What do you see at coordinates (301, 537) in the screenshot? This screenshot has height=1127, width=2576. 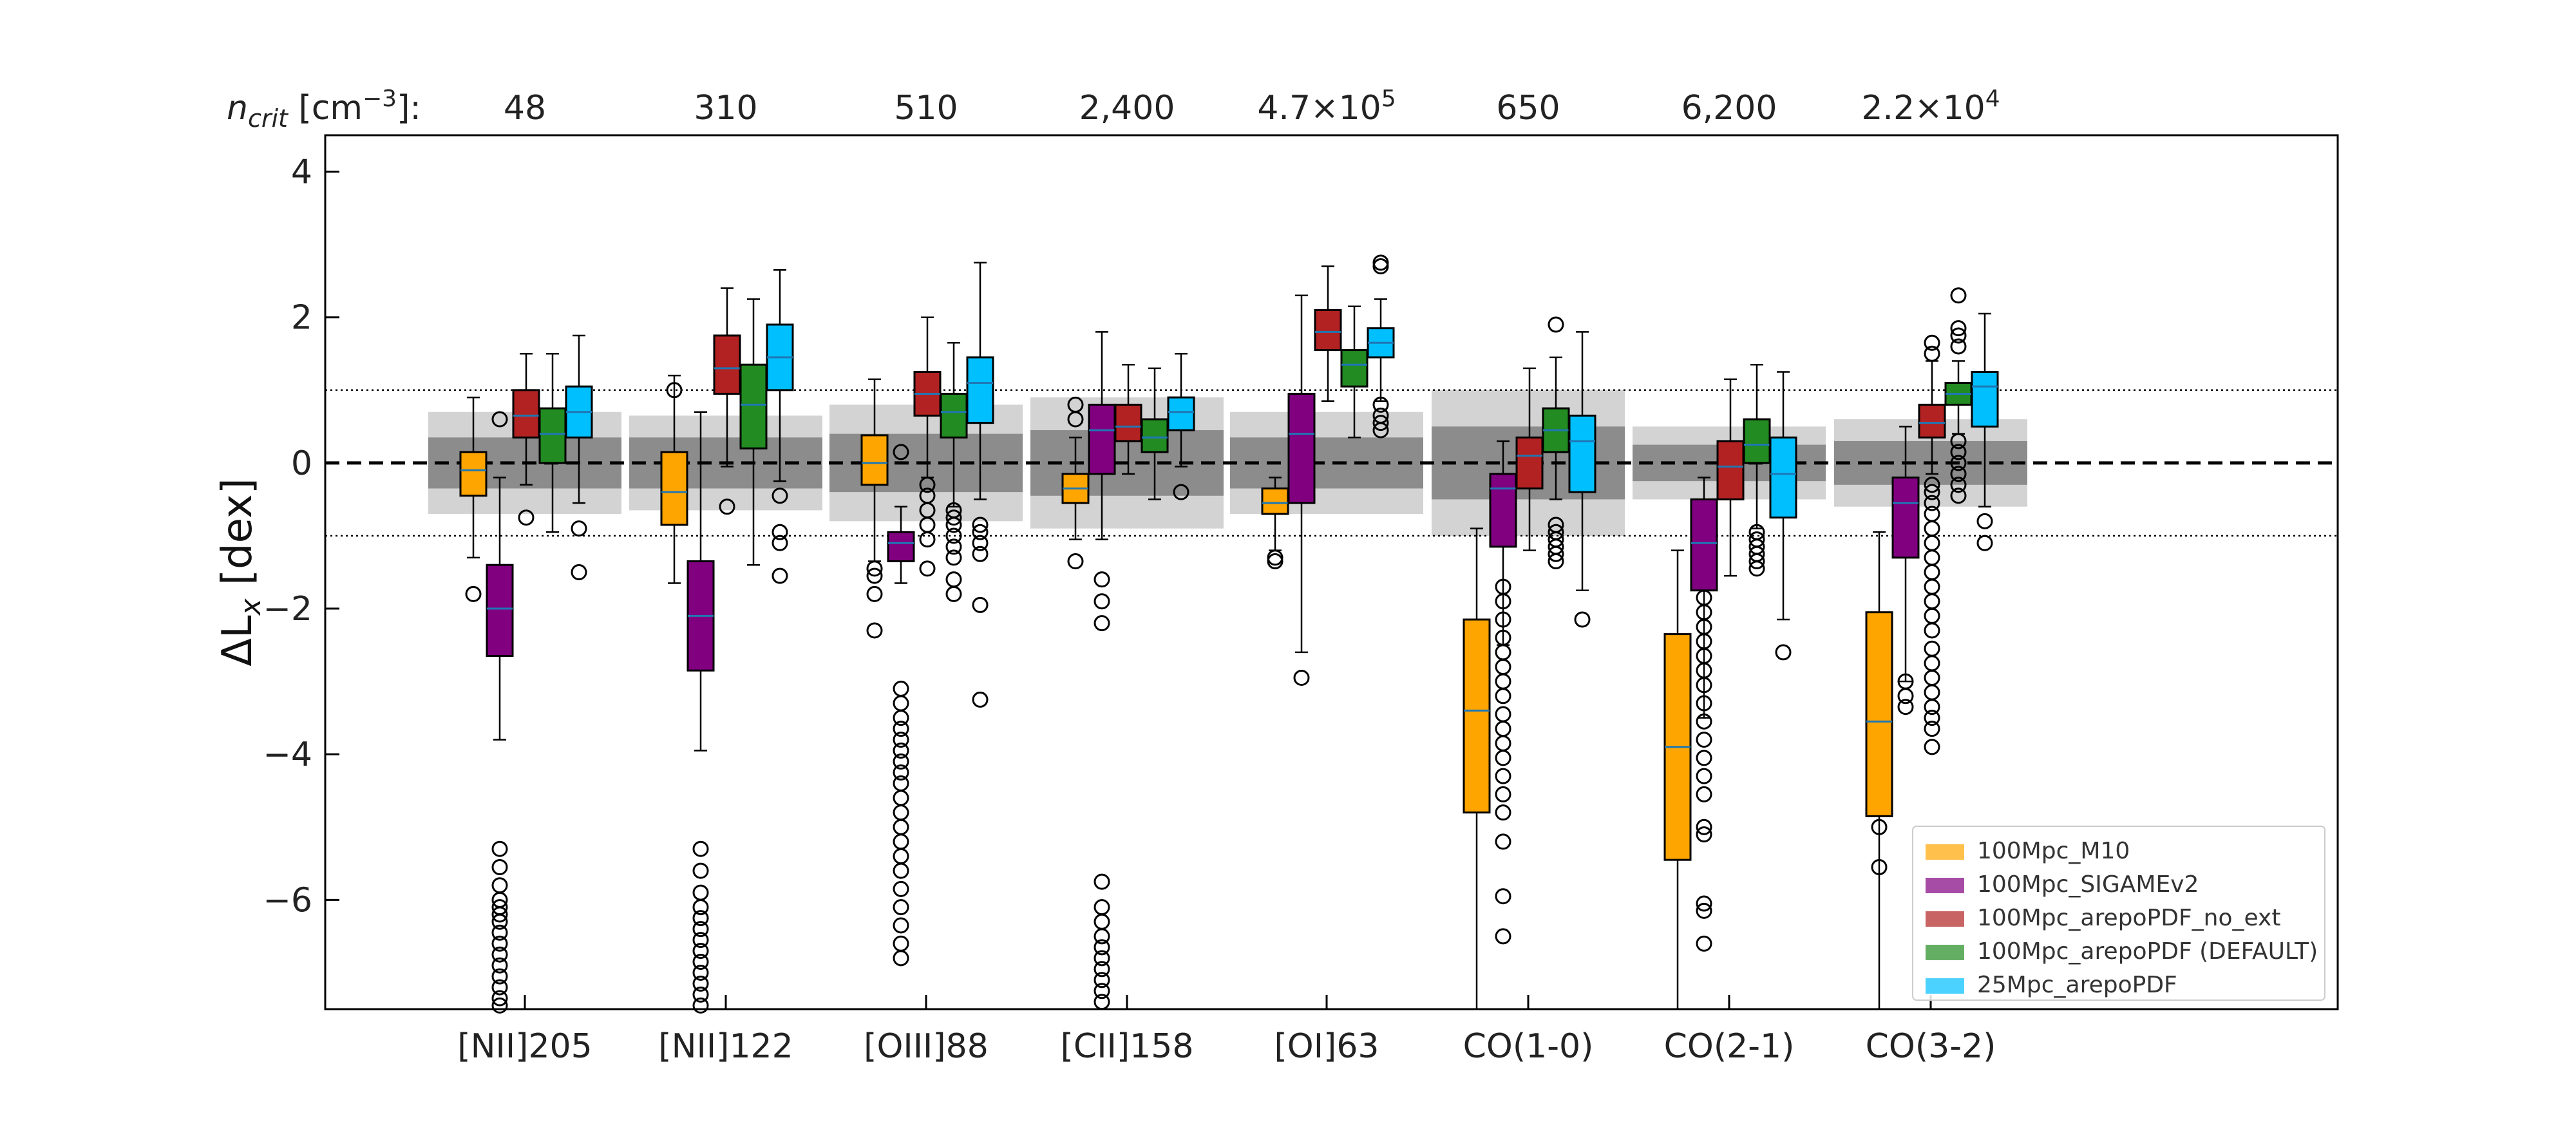 I see `y-axis-ticks: 4 2 0 −2 −4 −6` at bounding box center [301, 537].